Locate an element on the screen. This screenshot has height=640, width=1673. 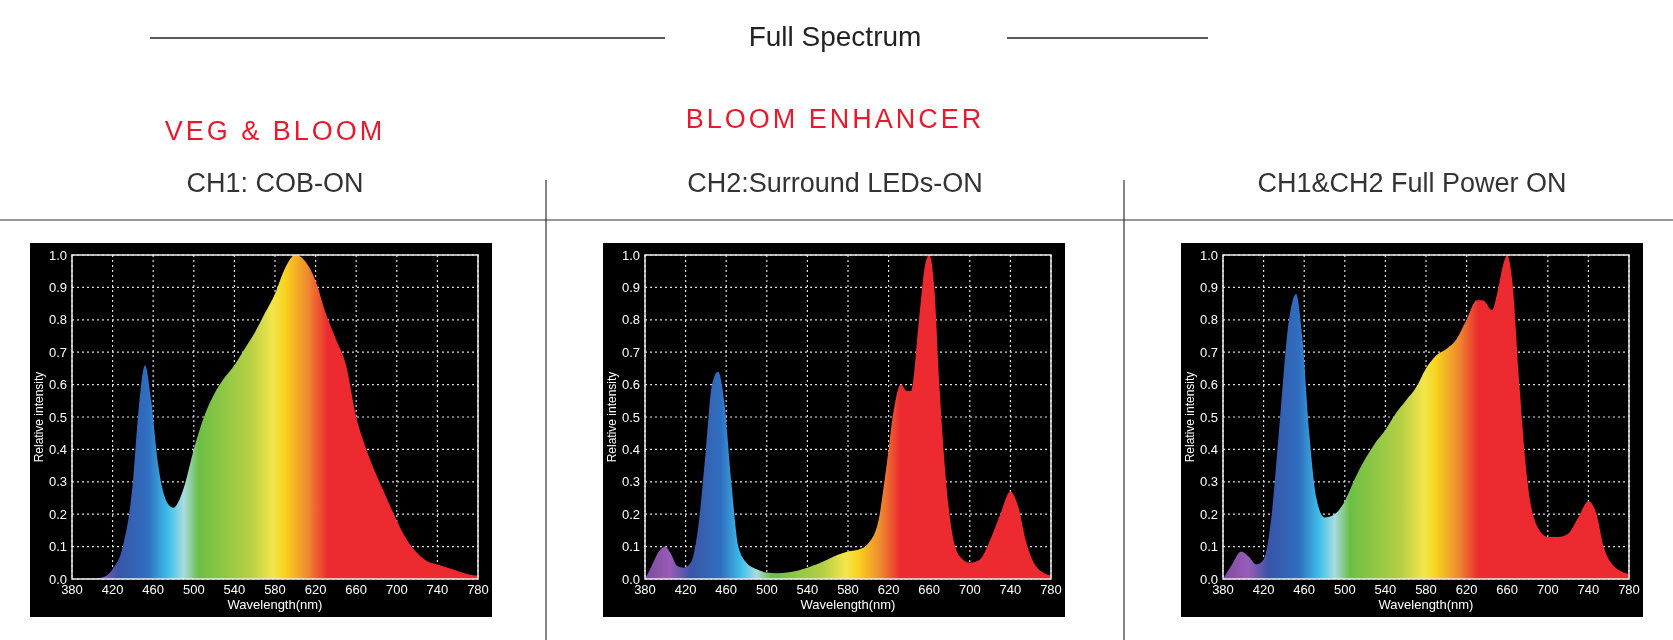
chart-title: CH2:Surround LEDs-ON is located at coordinates (835, 183).